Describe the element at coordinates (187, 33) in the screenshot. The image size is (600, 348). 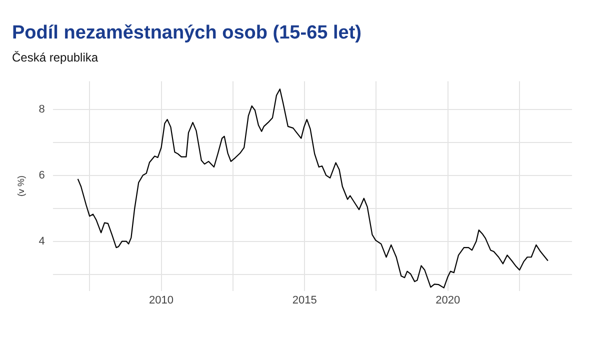
I see `chart-title: Podíl nezaměstnaných osob (15-65 let)` at that location.